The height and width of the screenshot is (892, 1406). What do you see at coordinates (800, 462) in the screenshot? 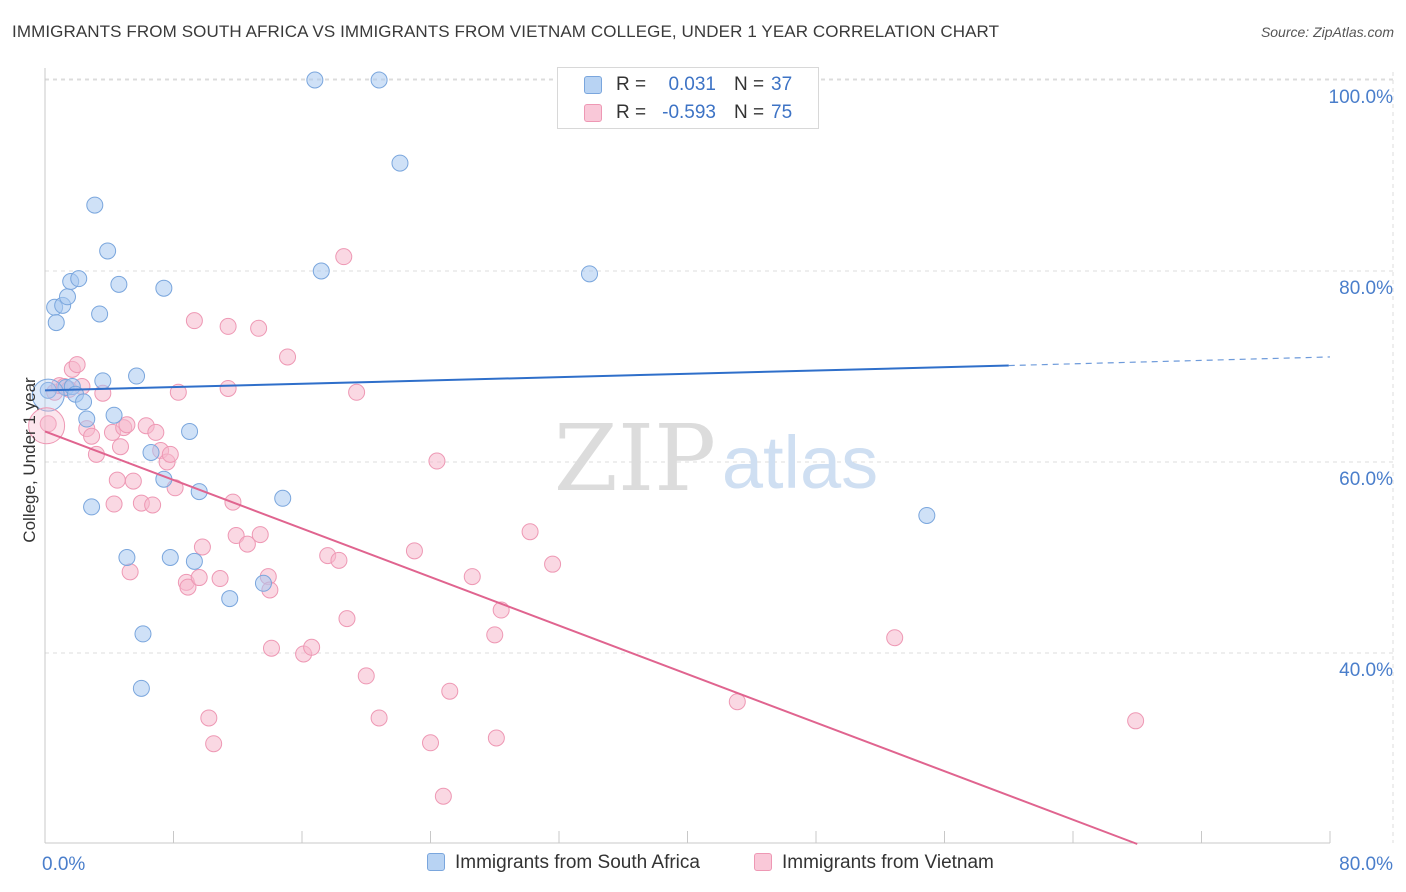
I see `watermark-atlas: atlas` at bounding box center [800, 462].